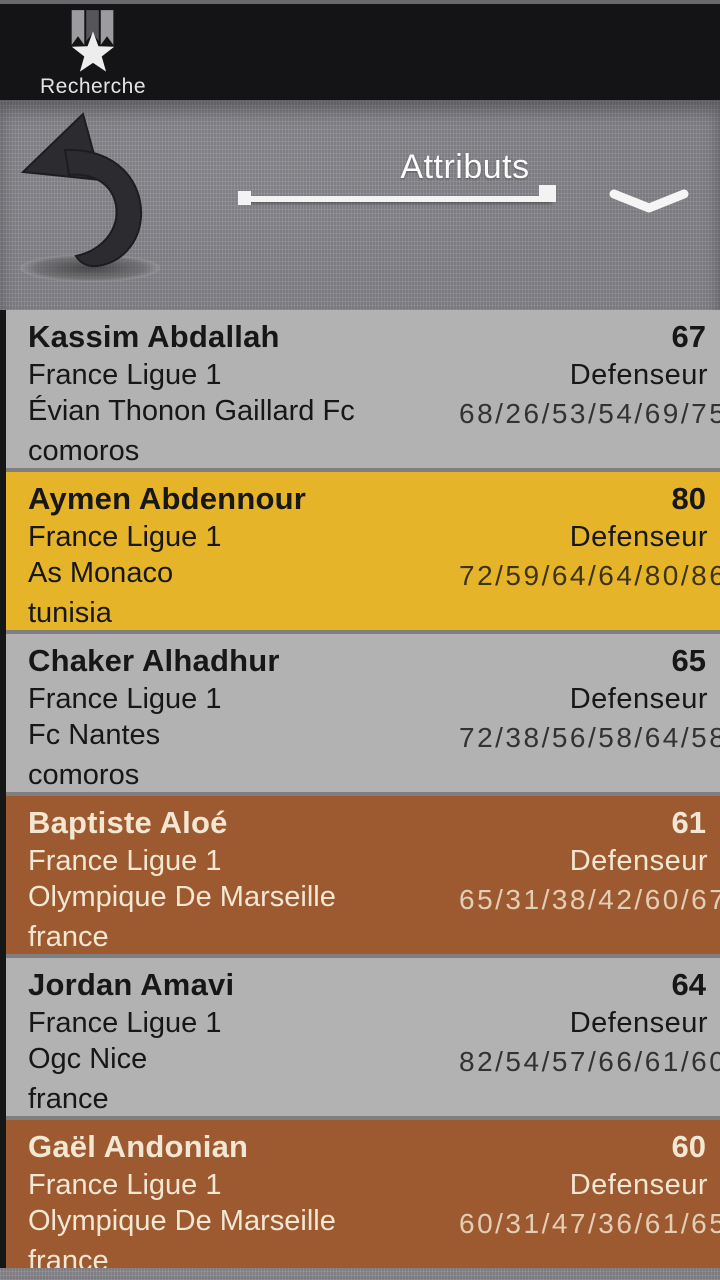 Image resolution: width=720 pixels, height=1280 pixels. What do you see at coordinates (93, 86) in the screenshot?
I see `tab-label: Recherche` at bounding box center [93, 86].